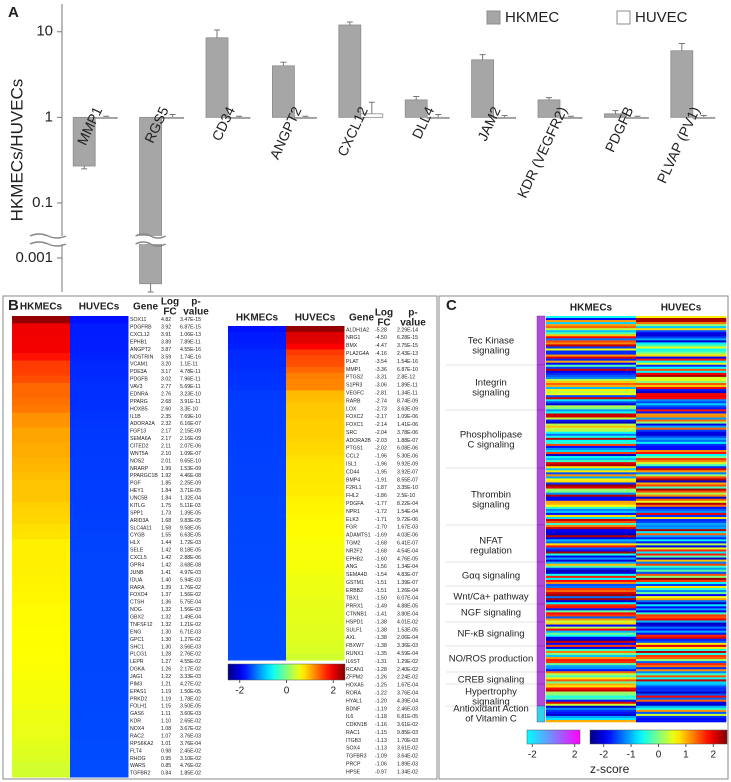  Describe the element at coordinates (407, 646) in the screenshot. I see `p-value: 3.36E-03` at that location.